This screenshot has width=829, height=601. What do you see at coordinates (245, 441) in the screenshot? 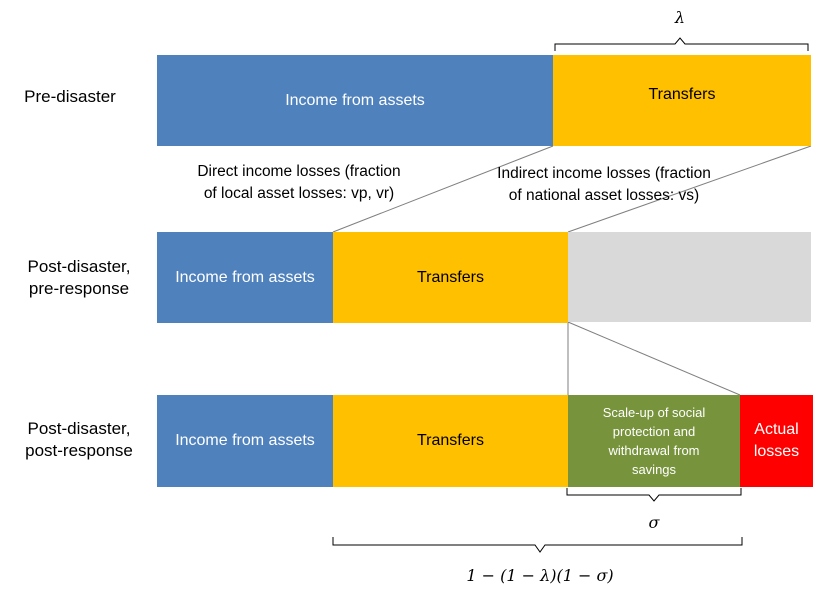
I see `post-post-income-bar: Income from assets` at bounding box center [245, 441].